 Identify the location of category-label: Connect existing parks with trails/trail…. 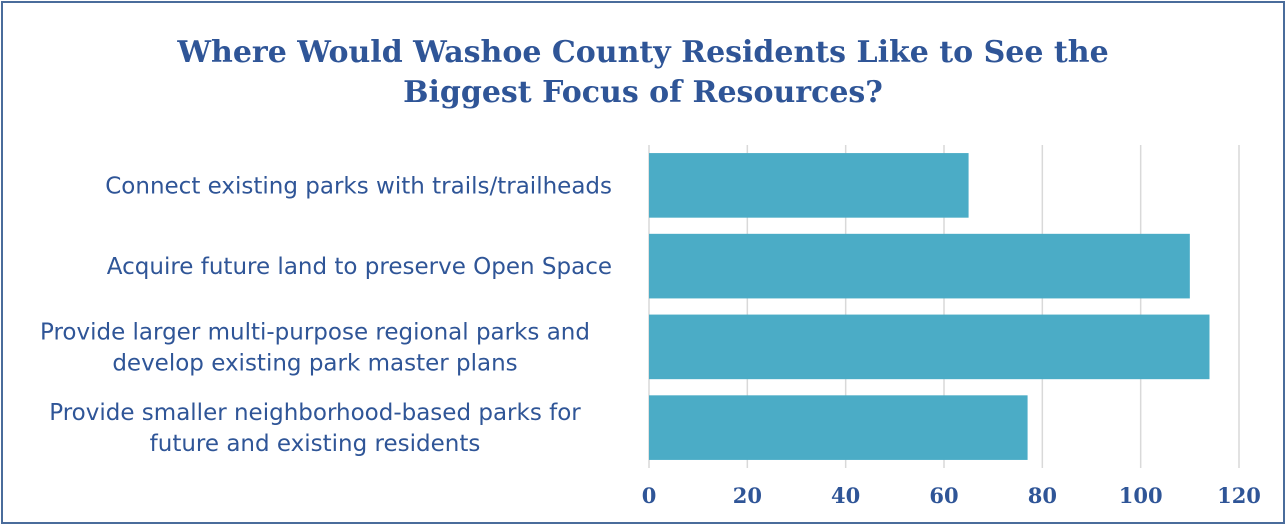
(358, 186).